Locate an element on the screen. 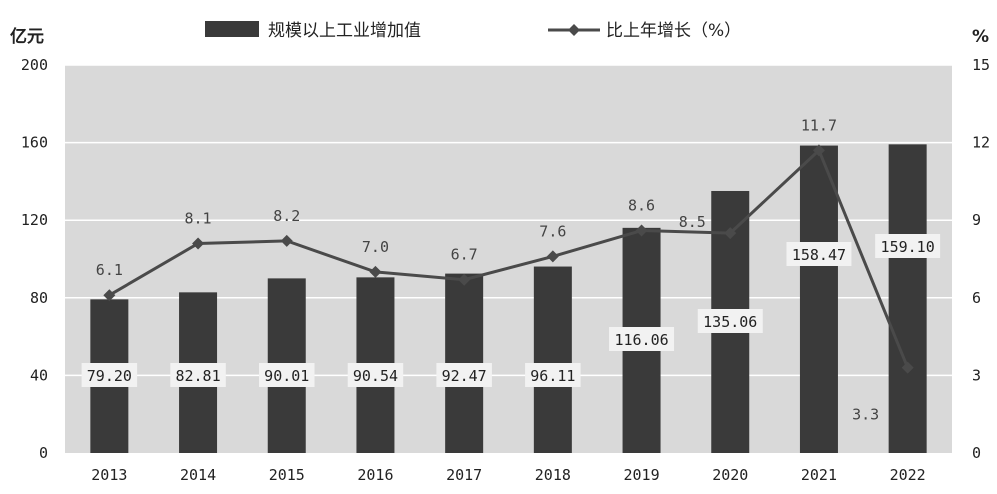 This screenshot has width=997, height=494. line-data-label: 8.5 is located at coordinates (692, 222).